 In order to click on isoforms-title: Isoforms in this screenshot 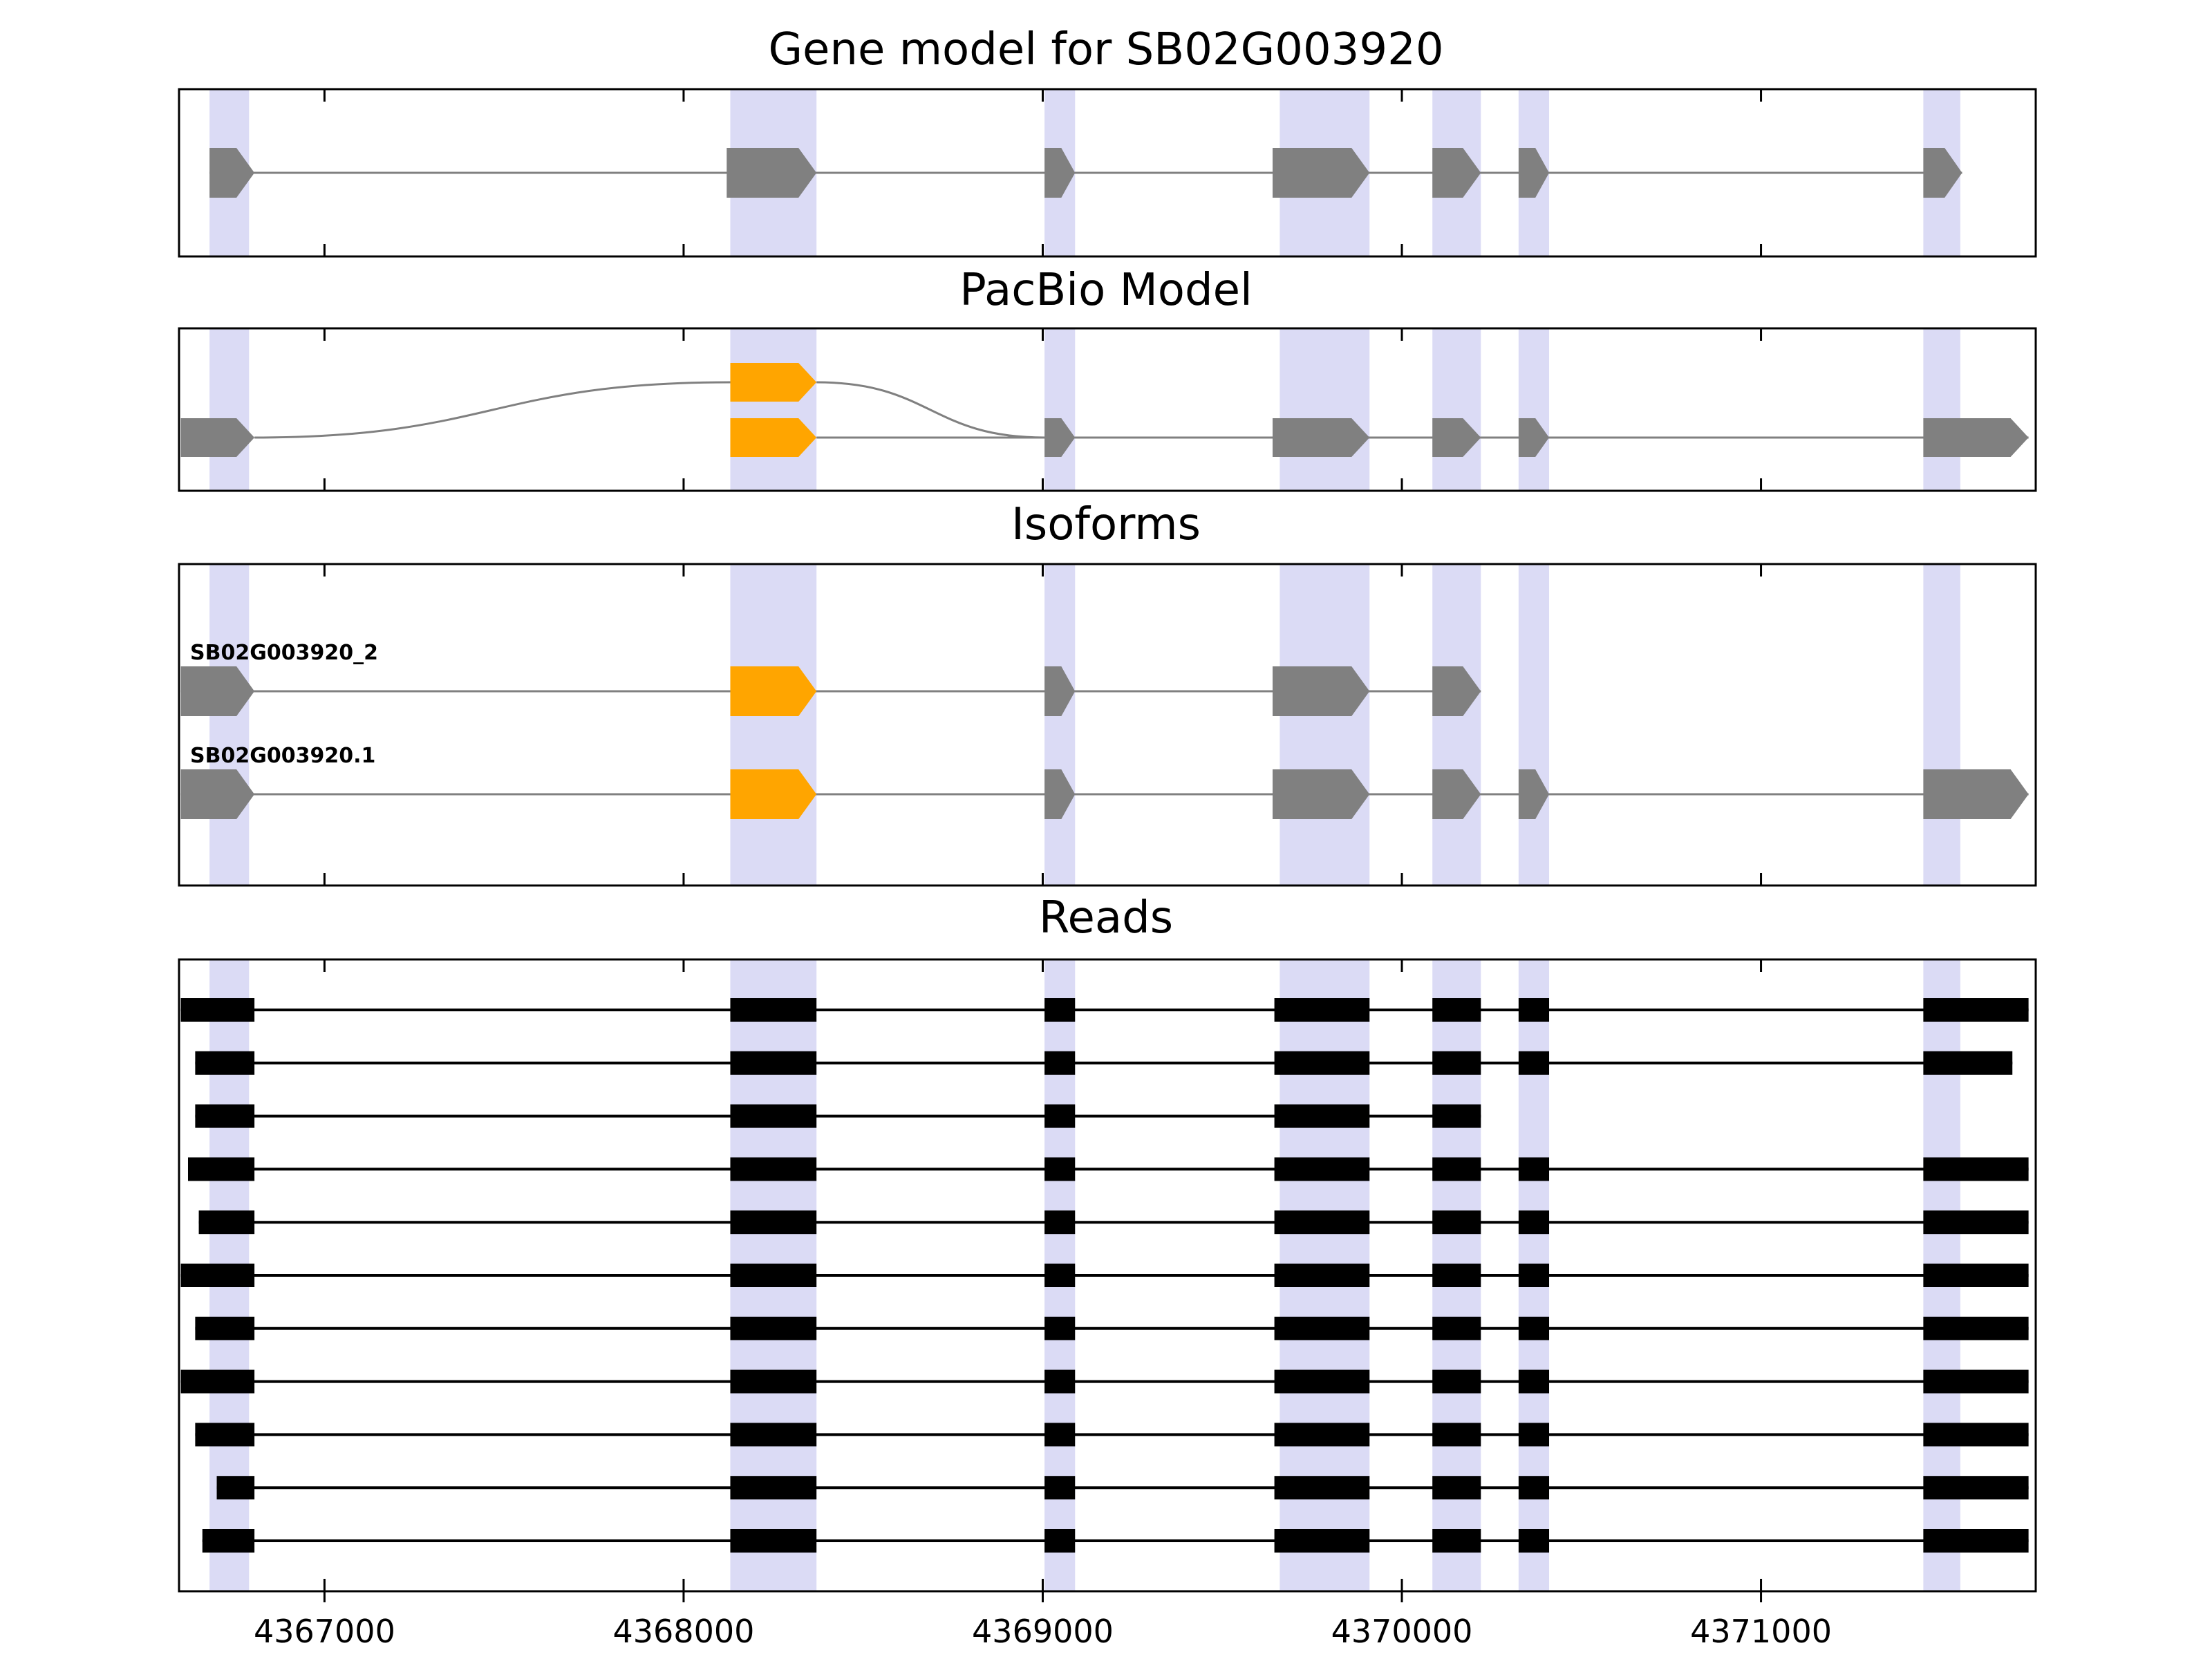, I will do `click(1106, 524)`.